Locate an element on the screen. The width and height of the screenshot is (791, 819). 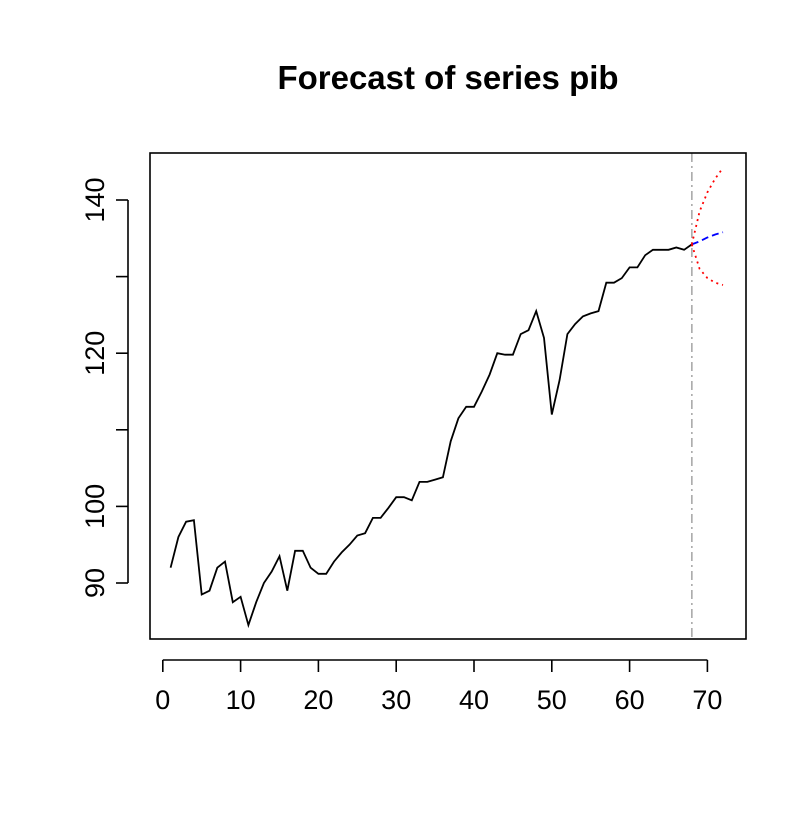
series-line-upper is located at coordinates (707, 206).